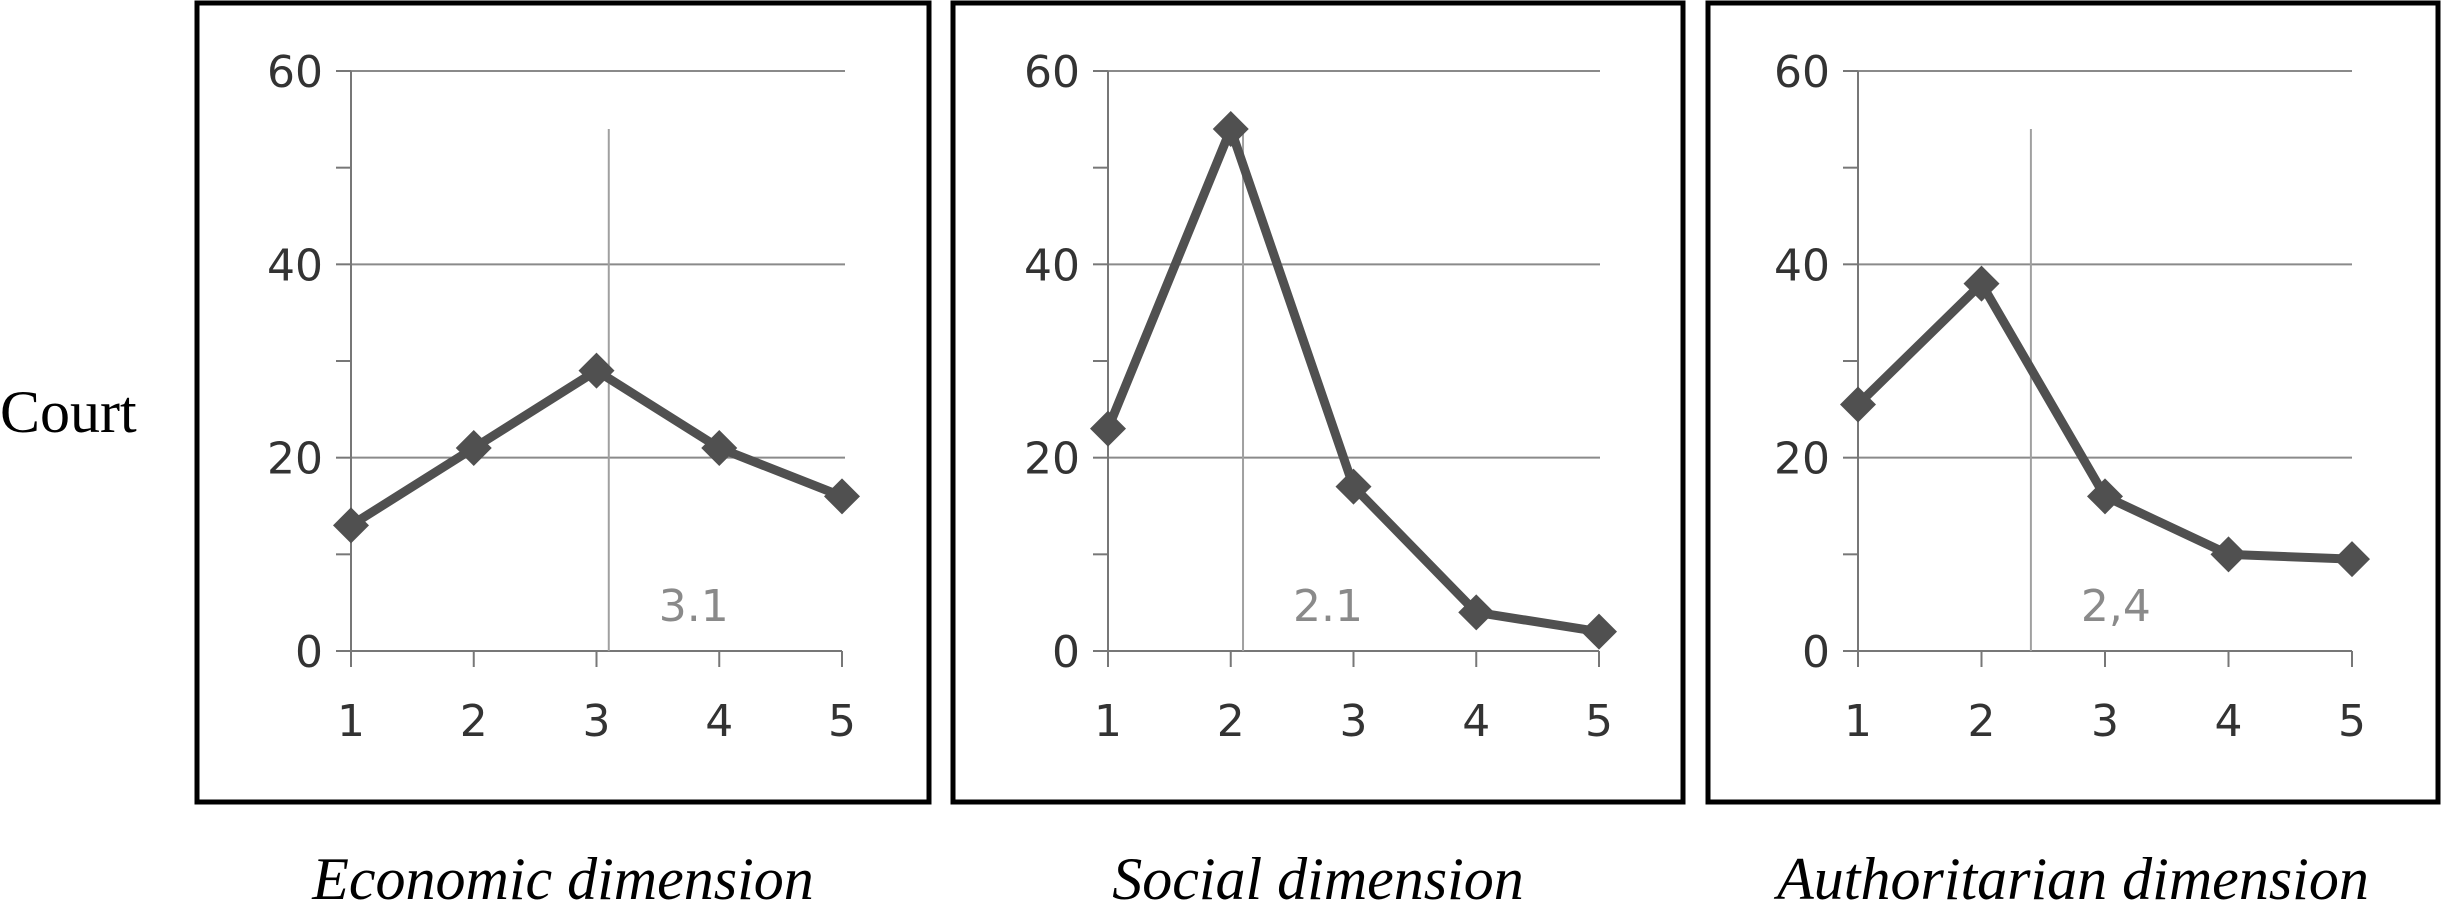  What do you see at coordinates (2071, 875) in the screenshot?
I see `panel-caption: Authoritarian dimension` at bounding box center [2071, 875].